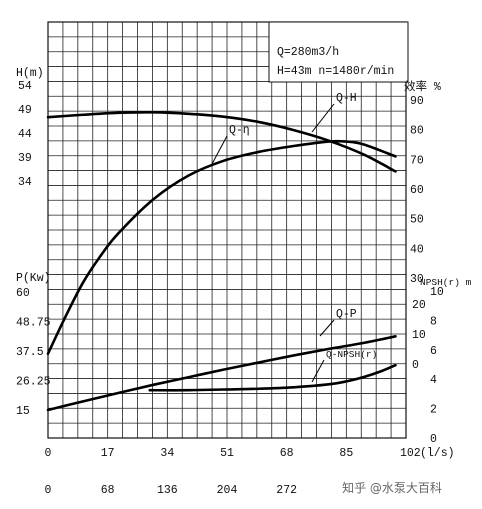  I want to click on head-axis-title: H(m), so click(30, 73).